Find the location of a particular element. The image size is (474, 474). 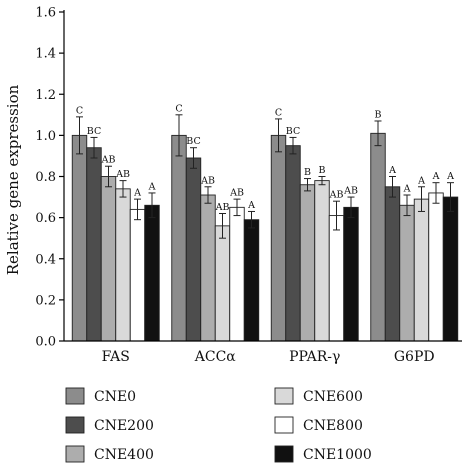

y-tick-label: 1.4 is located at coordinates (45, 54).